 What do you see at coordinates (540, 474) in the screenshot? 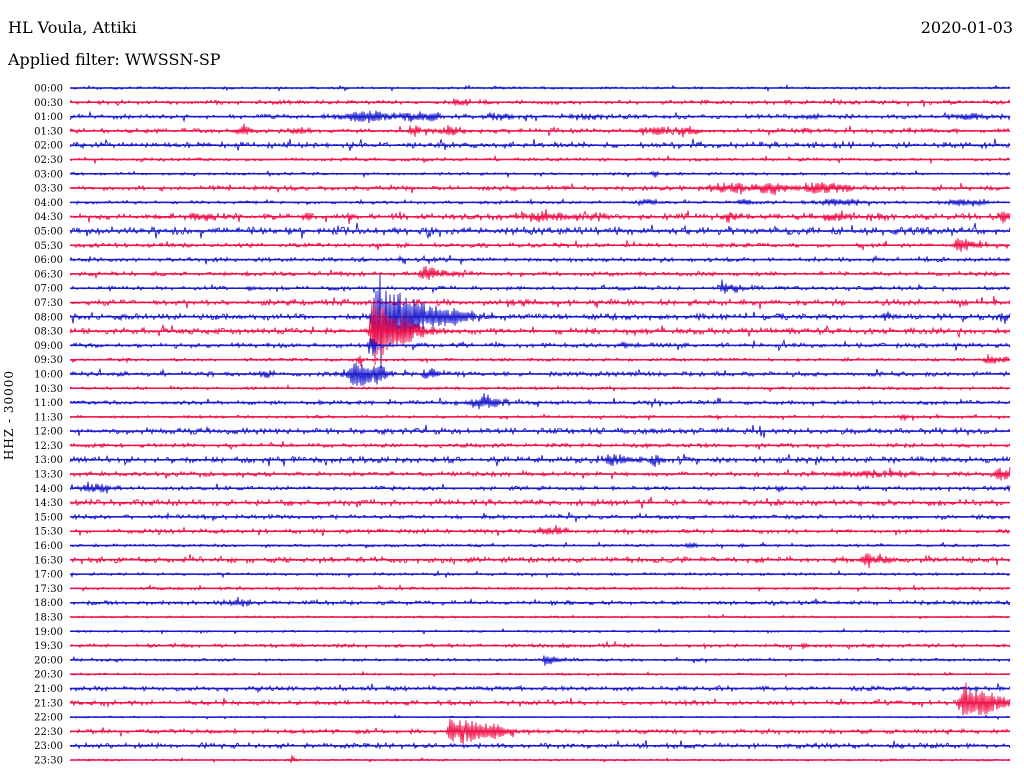
I see `trace-row-13:30` at bounding box center [540, 474].